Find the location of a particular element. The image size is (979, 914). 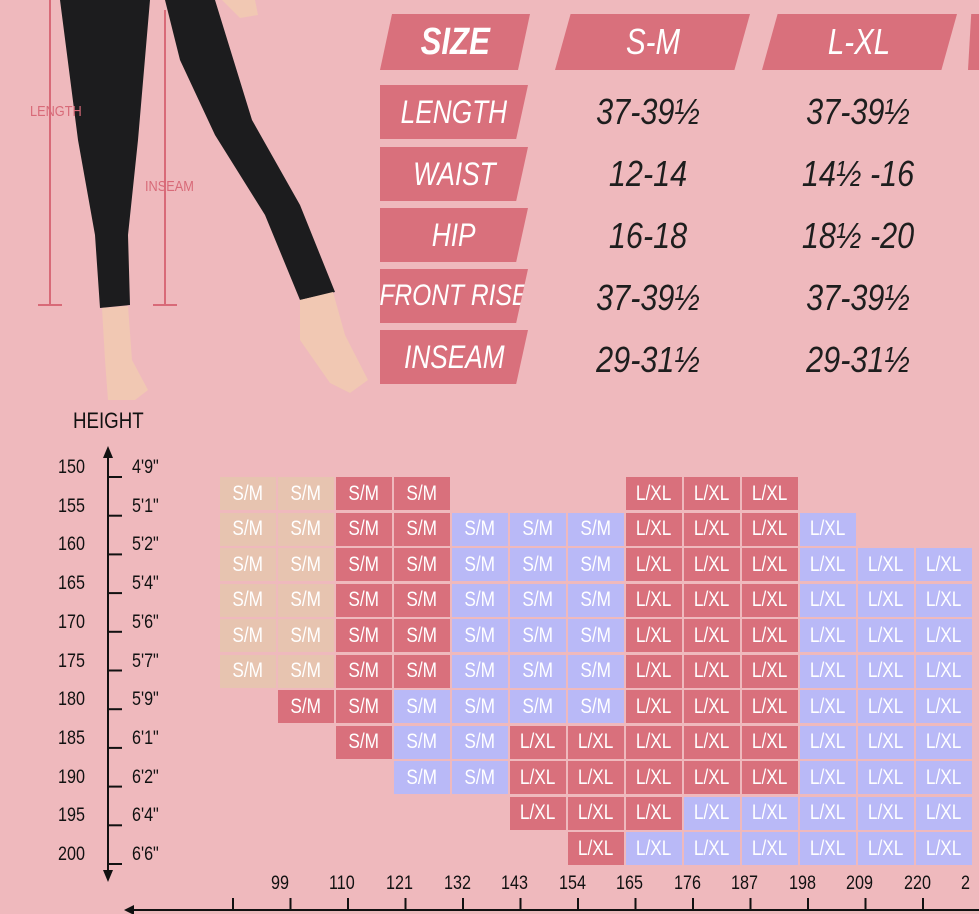

row-label-waist: WAIST is located at coordinates (454, 174).